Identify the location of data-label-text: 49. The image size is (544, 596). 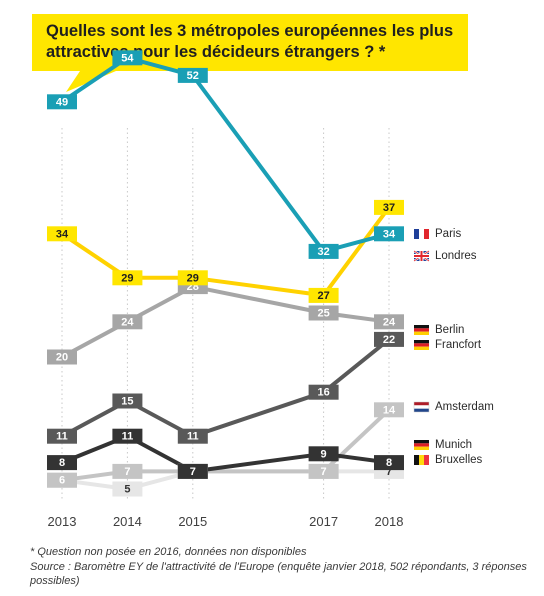
(62, 102).